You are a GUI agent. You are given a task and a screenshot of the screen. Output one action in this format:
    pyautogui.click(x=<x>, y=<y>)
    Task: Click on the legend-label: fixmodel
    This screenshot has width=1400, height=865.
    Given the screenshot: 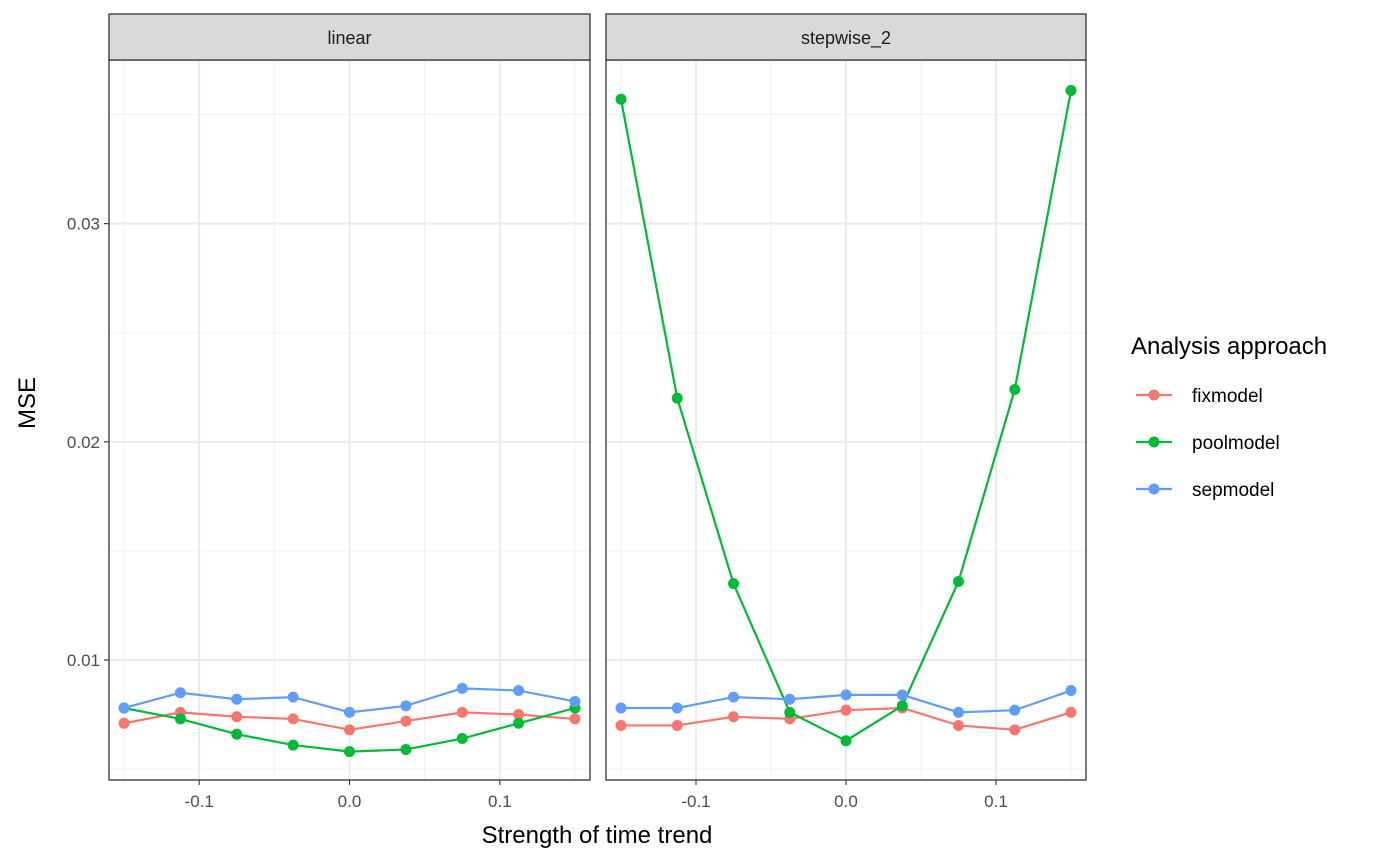 What is the action you would take?
    pyautogui.click(x=1227, y=396)
    